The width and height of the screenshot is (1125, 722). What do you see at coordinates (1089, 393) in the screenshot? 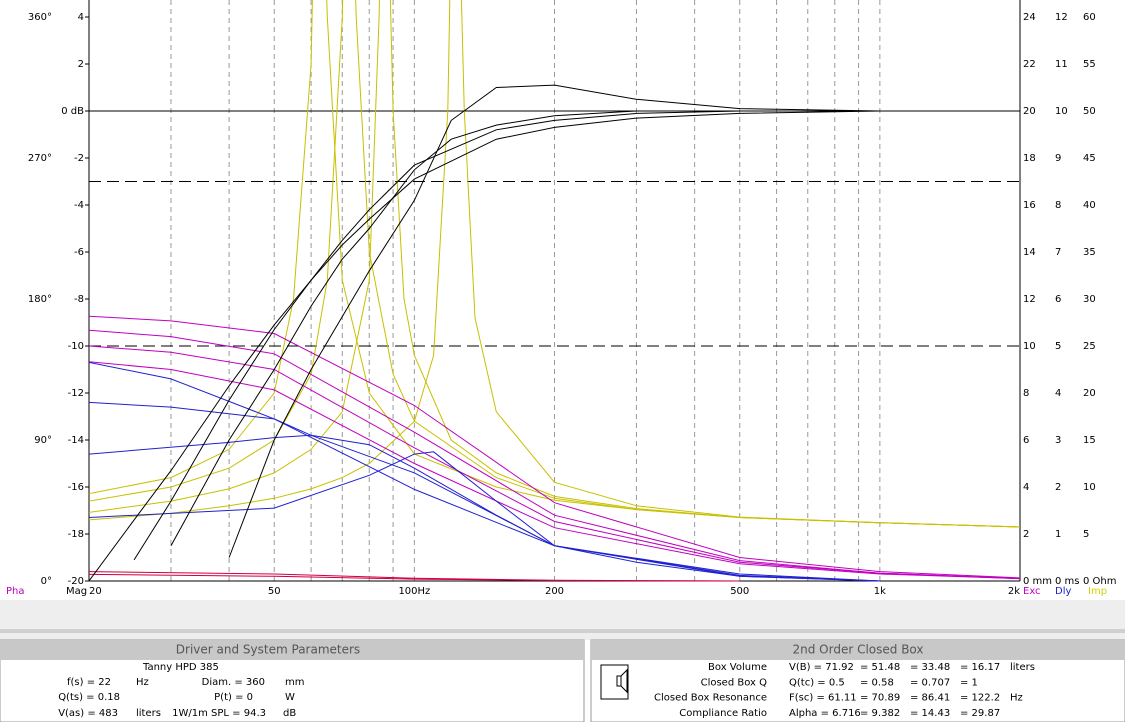
I see `ohm-tick-label: 20` at bounding box center [1089, 393].